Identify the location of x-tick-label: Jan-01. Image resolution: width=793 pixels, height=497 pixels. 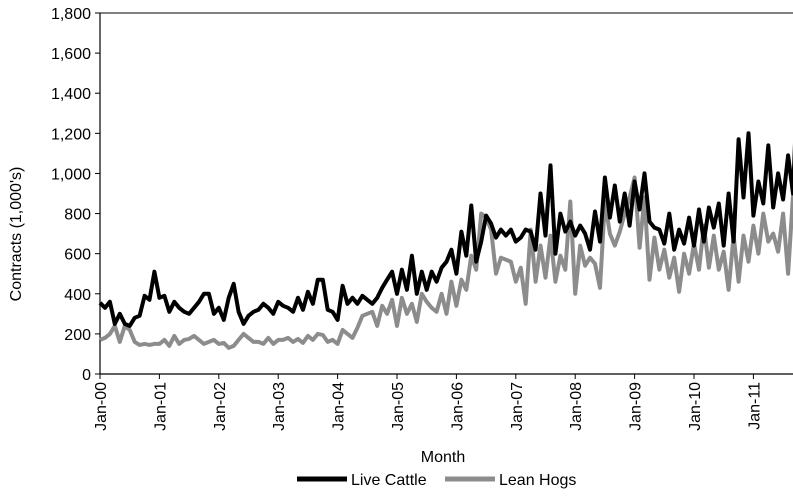
(160, 406).